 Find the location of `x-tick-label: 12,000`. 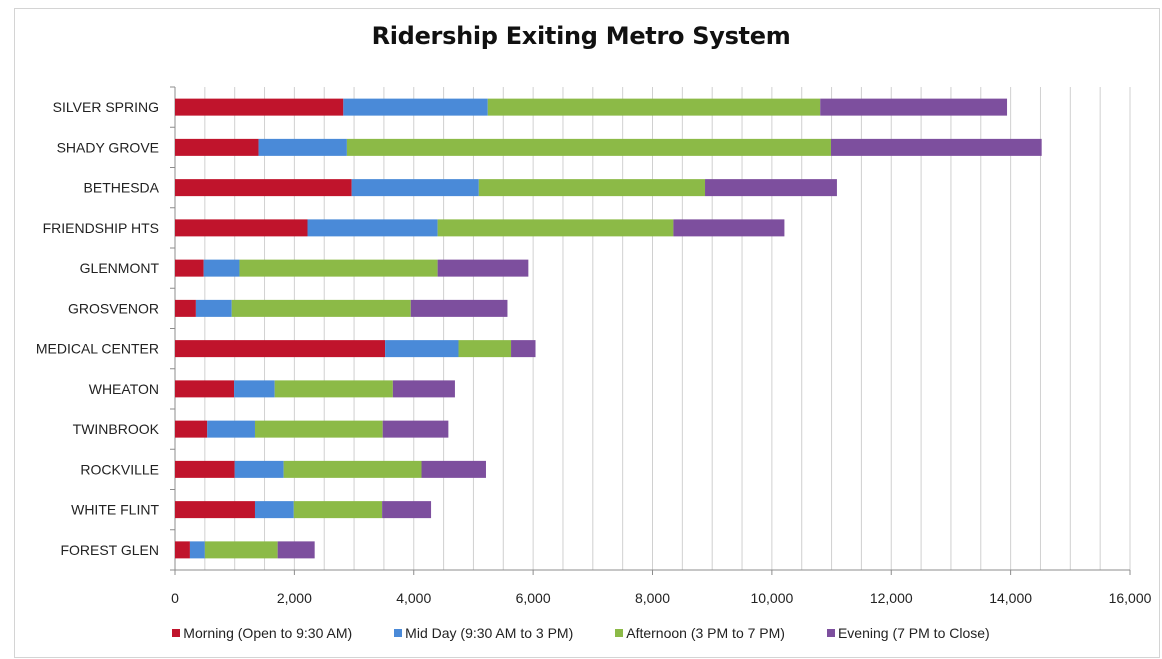

x-tick-label: 12,000 is located at coordinates (891, 598).